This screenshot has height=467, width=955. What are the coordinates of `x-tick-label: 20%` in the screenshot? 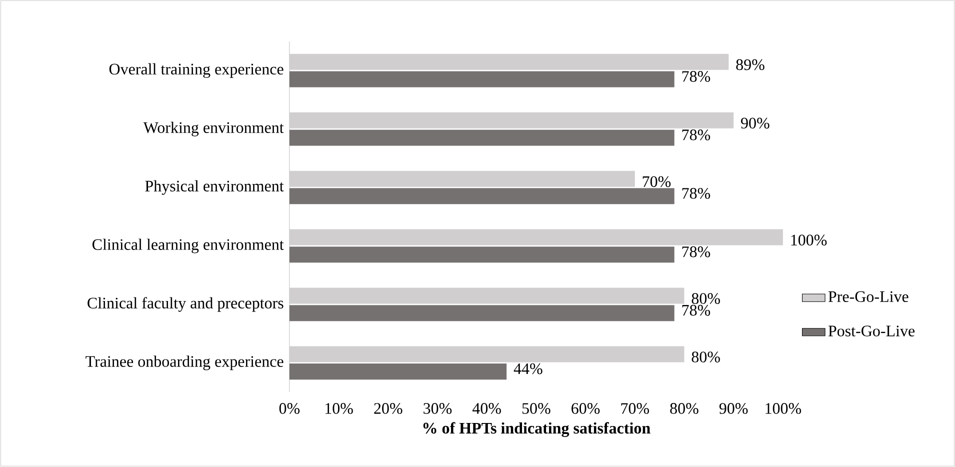 It's located at (388, 408).